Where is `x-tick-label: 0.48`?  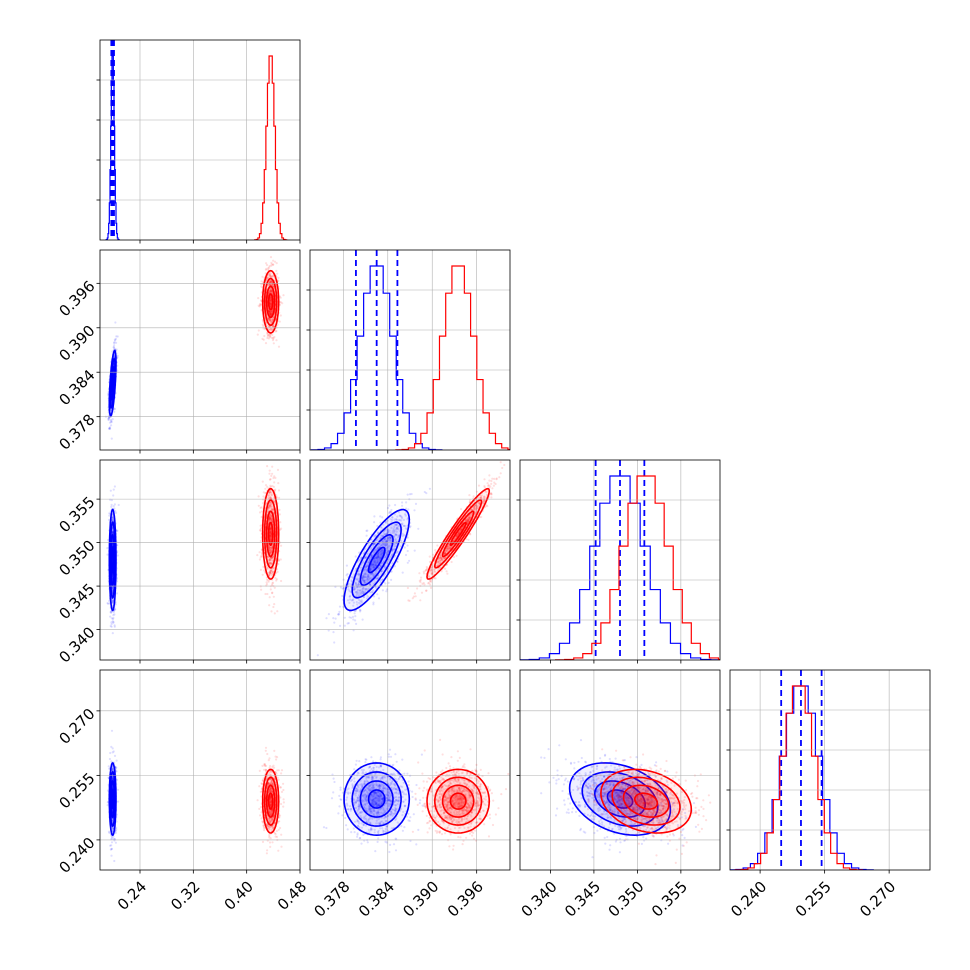 x-tick-label: 0.48 is located at coordinates (292, 896).